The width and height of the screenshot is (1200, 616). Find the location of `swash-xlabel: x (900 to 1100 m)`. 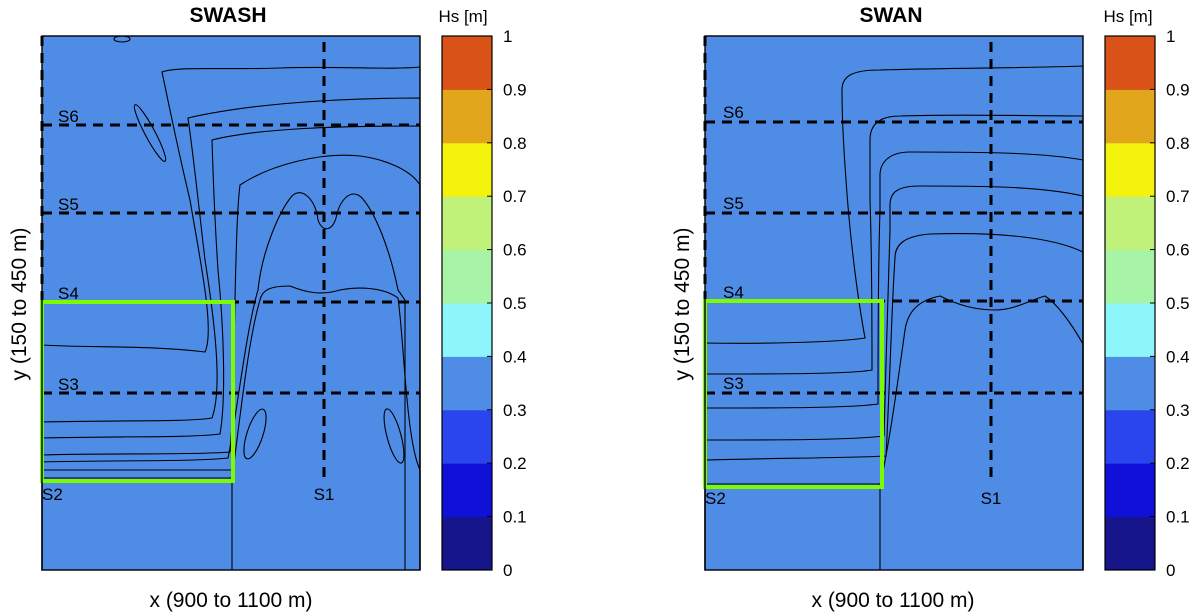

swash-xlabel: x (900 to 1100 m) is located at coordinates (230, 600).